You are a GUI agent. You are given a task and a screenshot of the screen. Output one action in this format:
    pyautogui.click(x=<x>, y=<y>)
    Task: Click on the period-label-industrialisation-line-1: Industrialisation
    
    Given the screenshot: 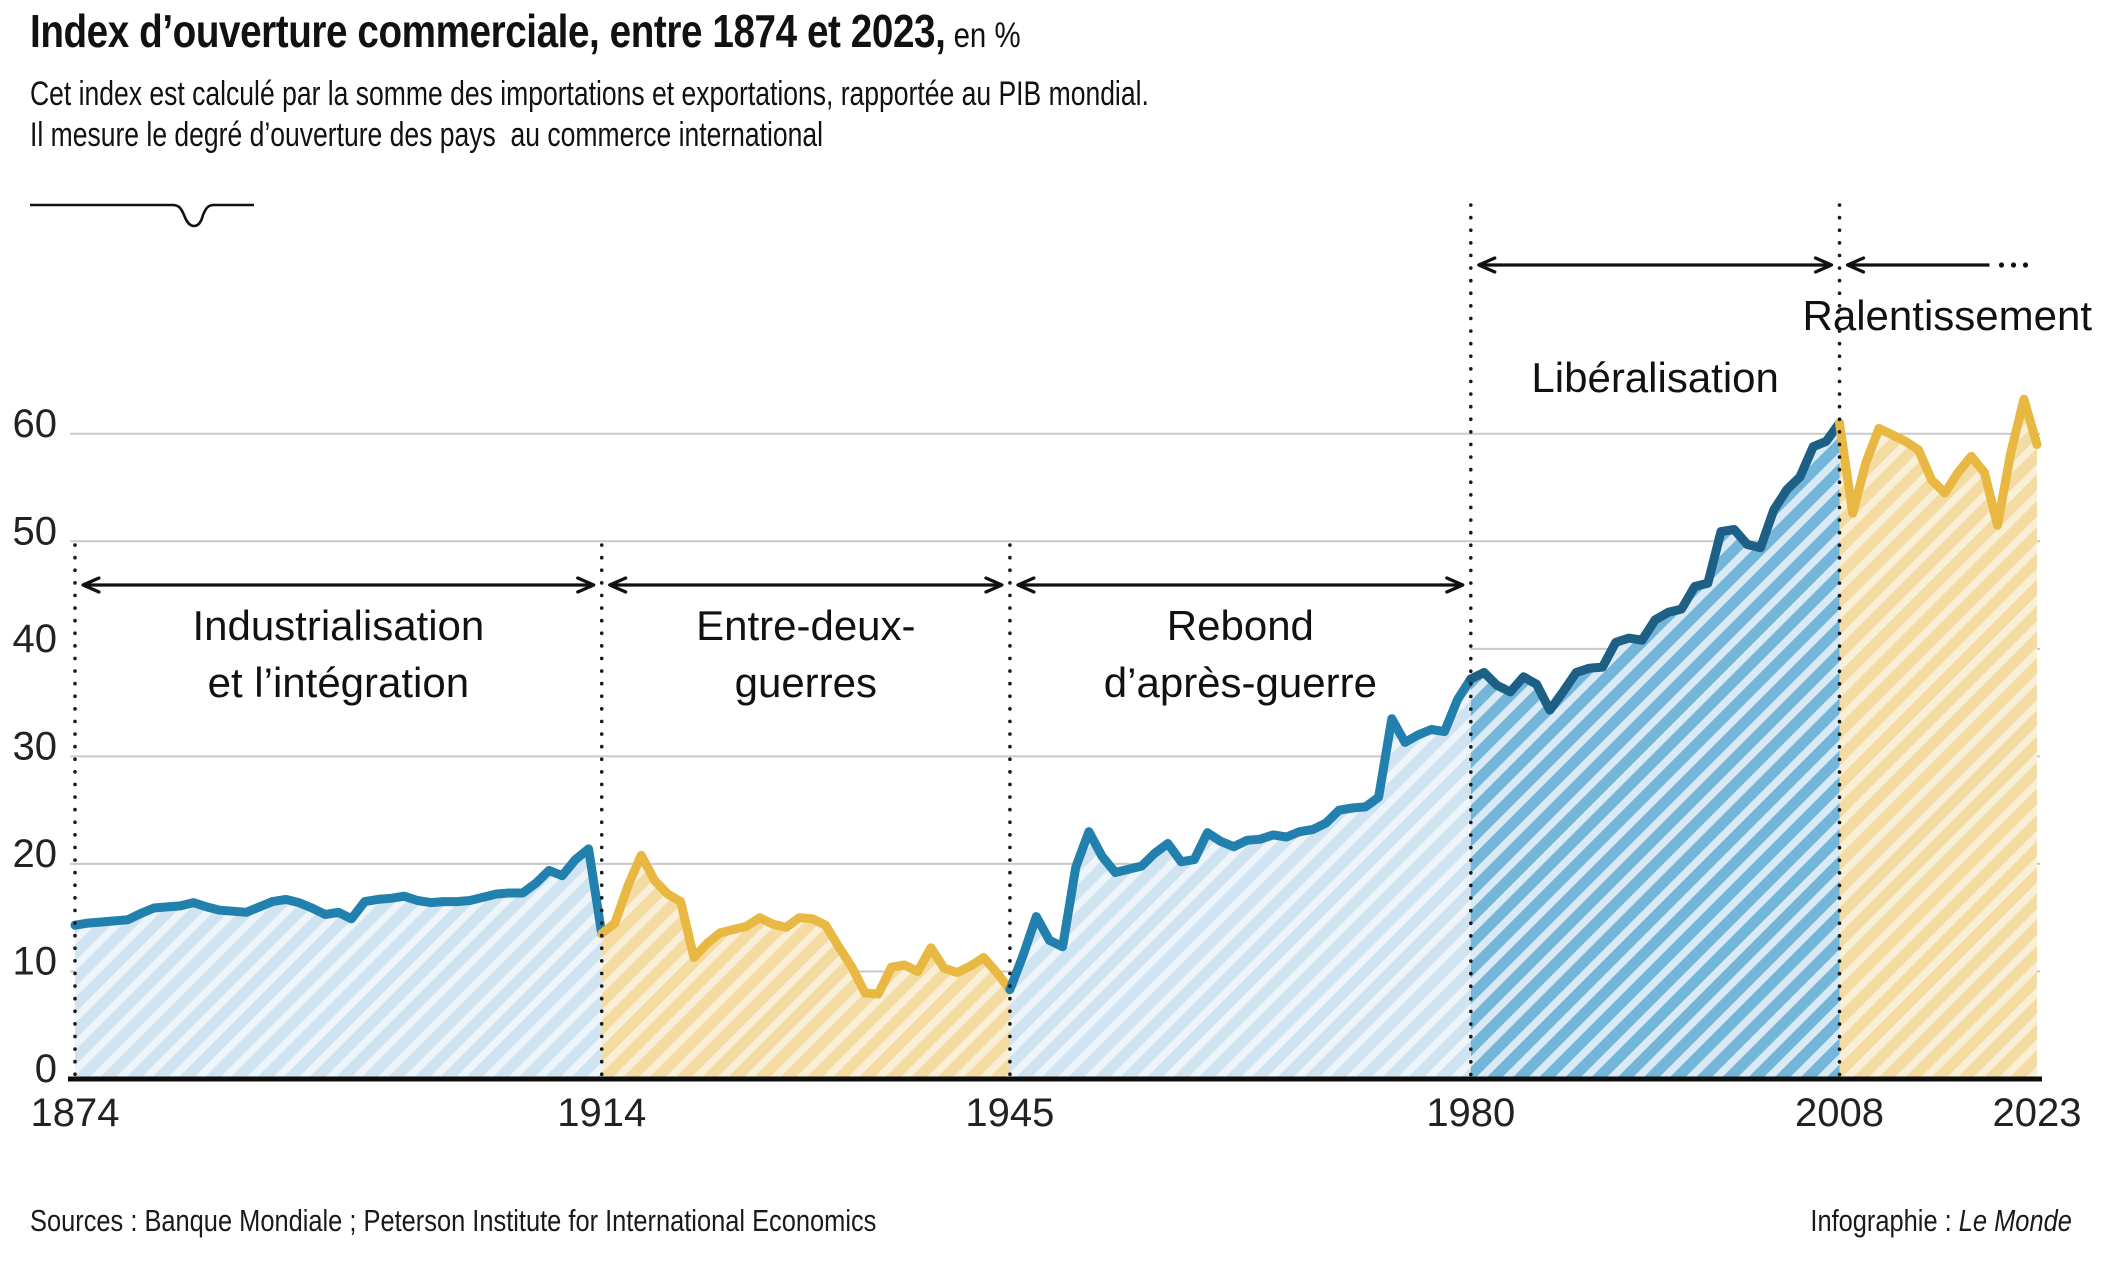 What is the action you would take?
    pyautogui.click(x=338, y=625)
    